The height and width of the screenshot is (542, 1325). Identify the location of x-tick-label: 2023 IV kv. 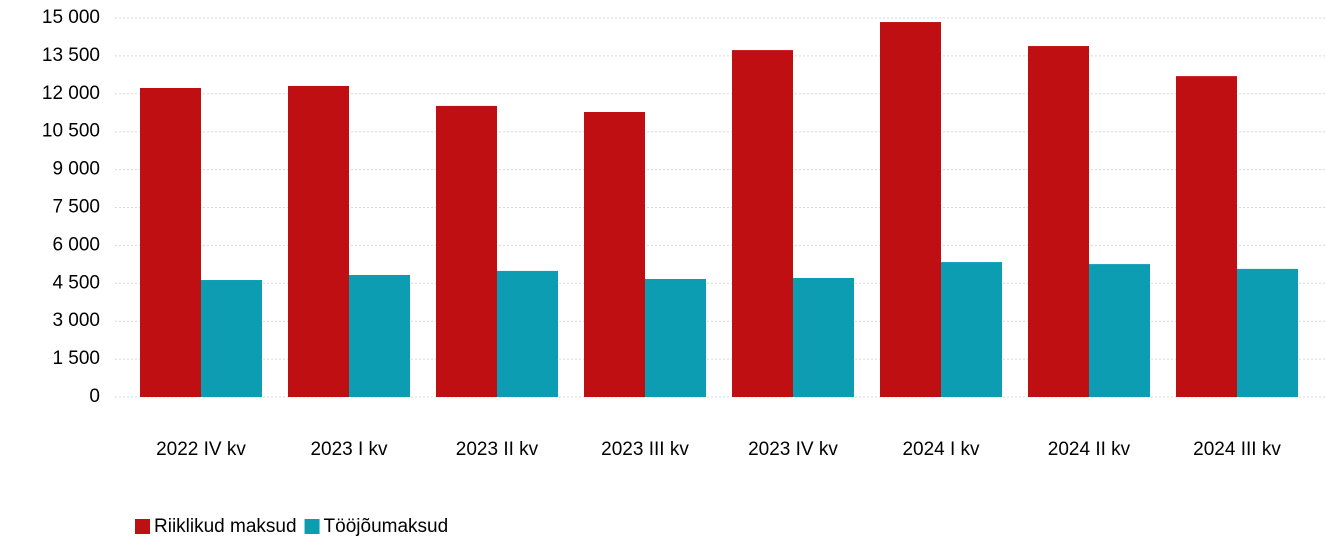
(793, 449).